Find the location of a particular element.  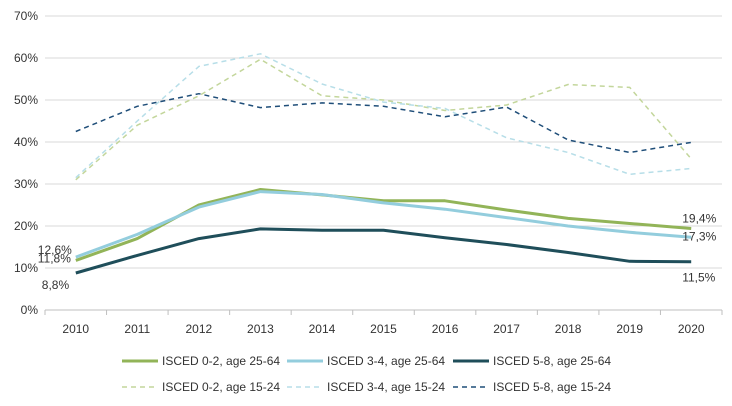

legend-label: ISCED 0-2, age 15-24 is located at coordinates (221, 387).